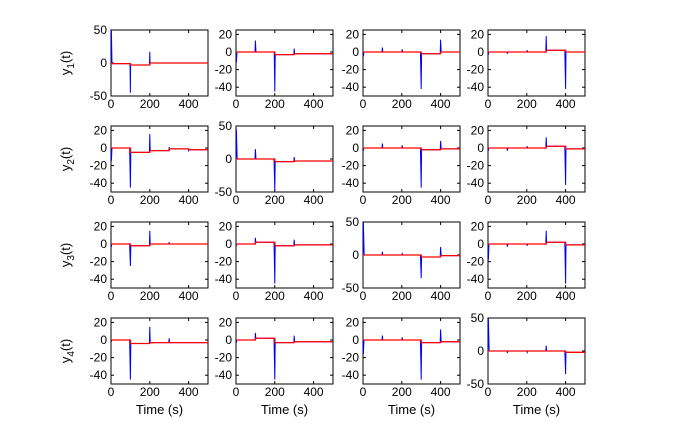 The width and height of the screenshot is (695, 437). What do you see at coordinates (441, 104) in the screenshot?
I see `panel-r1-c3-xtick-label-400: 400` at bounding box center [441, 104].